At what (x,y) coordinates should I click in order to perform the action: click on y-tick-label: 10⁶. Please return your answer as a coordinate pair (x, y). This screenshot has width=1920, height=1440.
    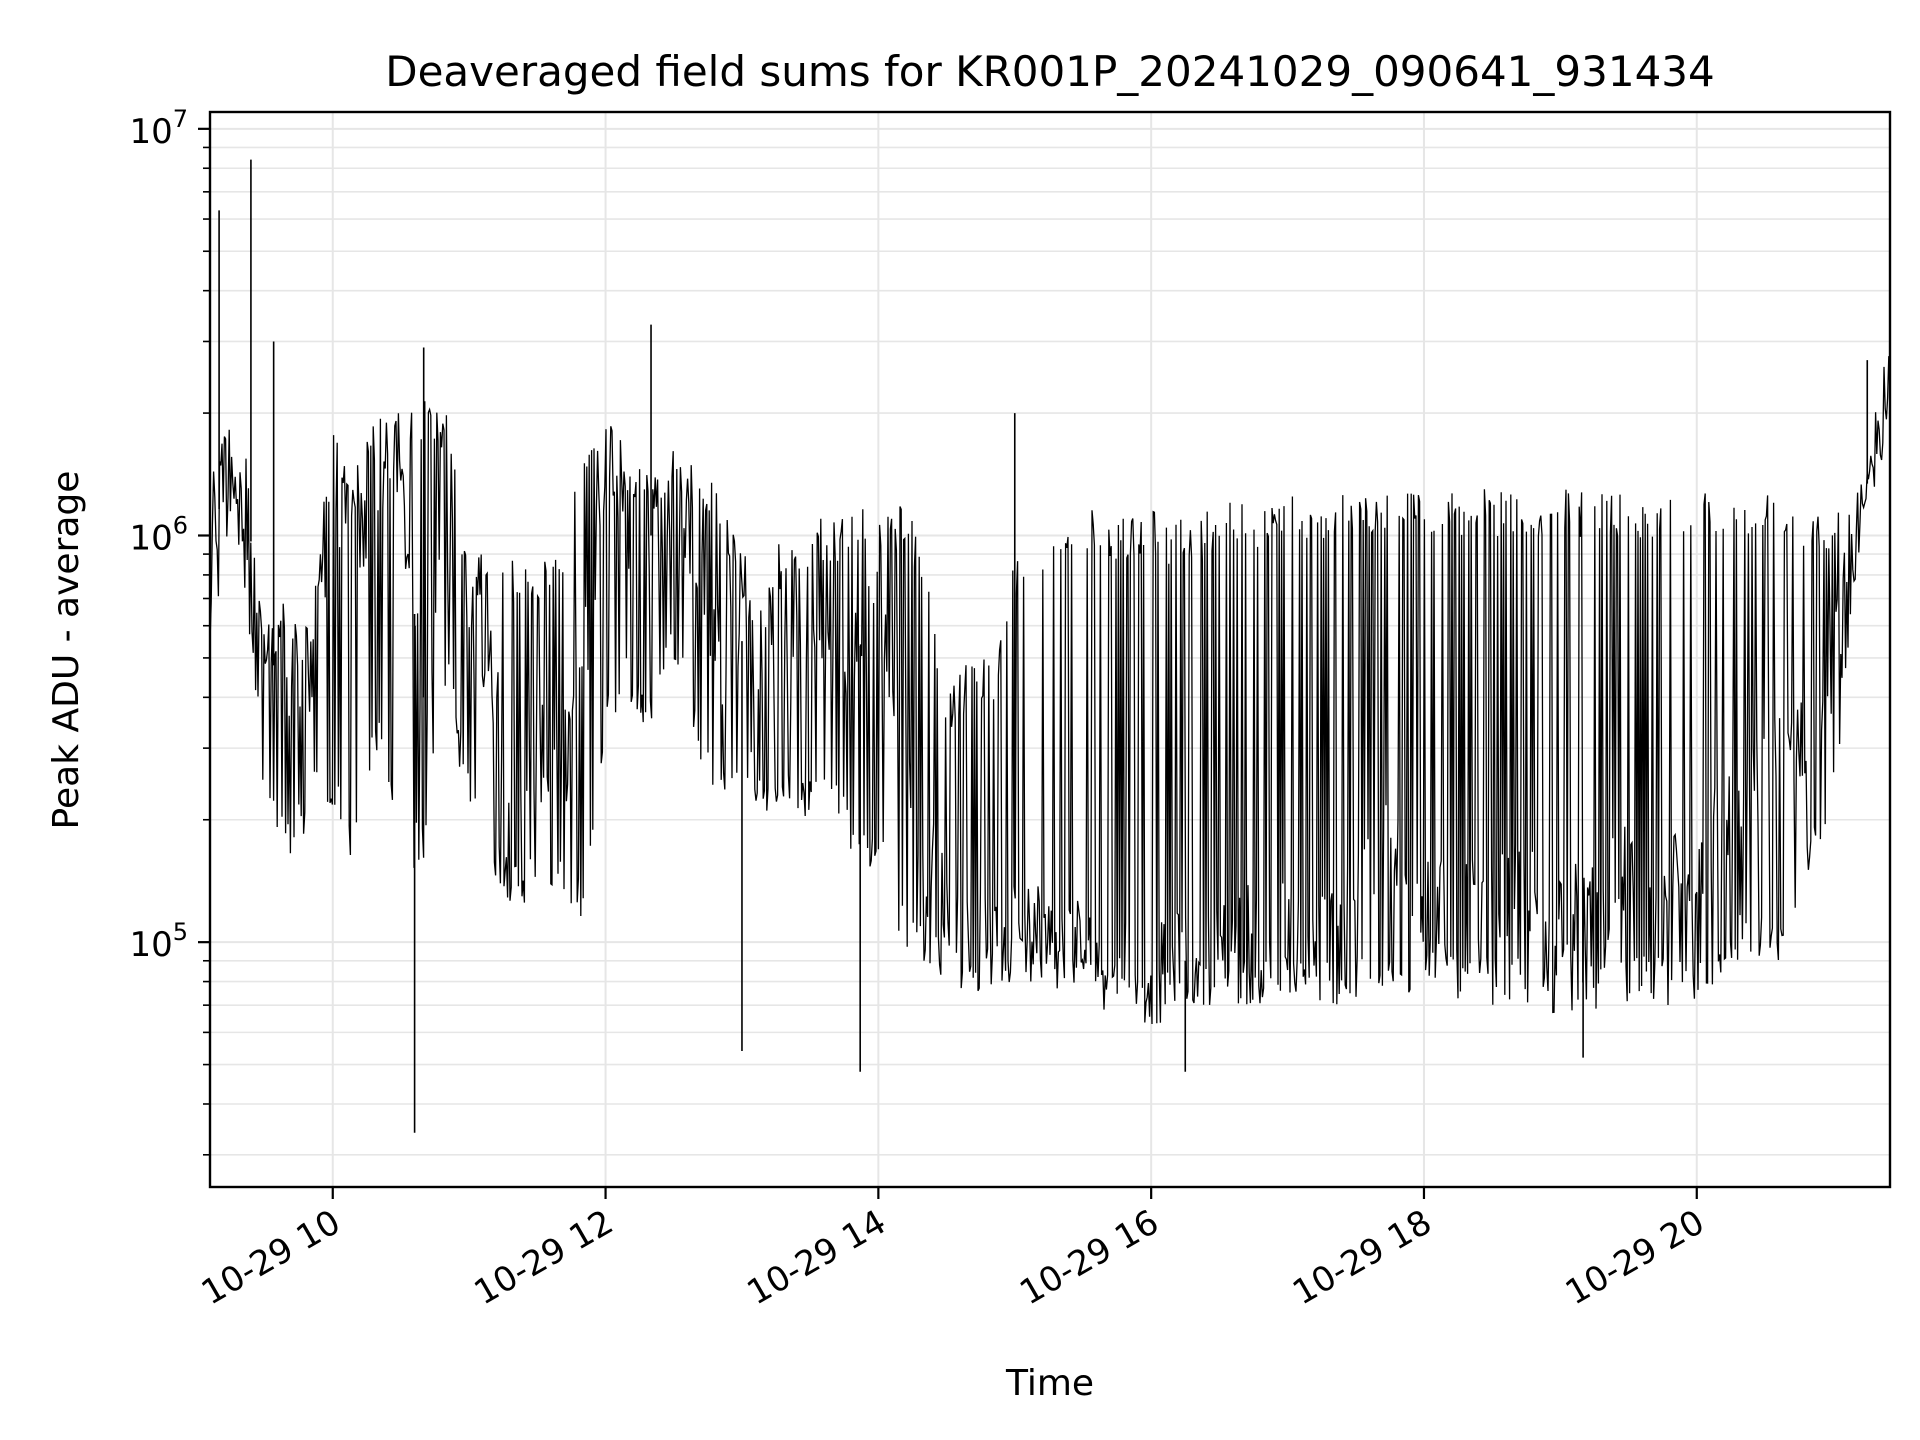
    Looking at the image, I should click on (158, 534).